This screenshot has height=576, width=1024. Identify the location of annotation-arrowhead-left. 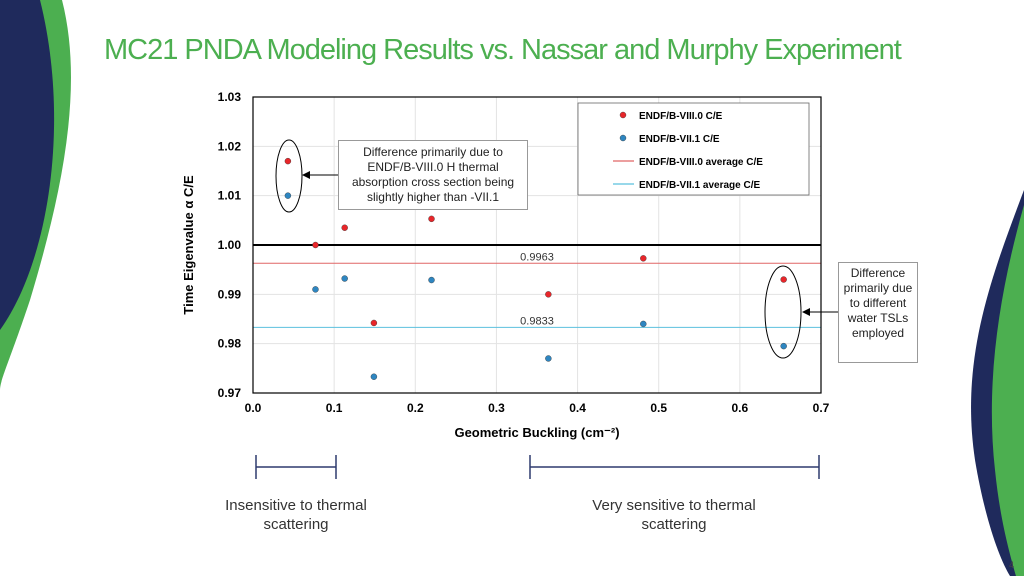
(306, 175).